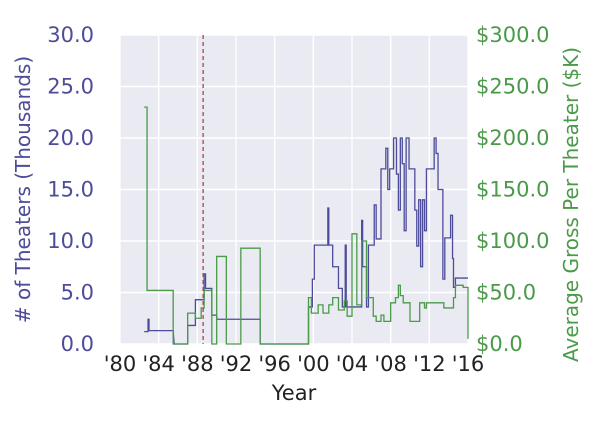  Describe the element at coordinates (512, 138) in the screenshot. I see `right-y-tick-label: $200.0` at that location.